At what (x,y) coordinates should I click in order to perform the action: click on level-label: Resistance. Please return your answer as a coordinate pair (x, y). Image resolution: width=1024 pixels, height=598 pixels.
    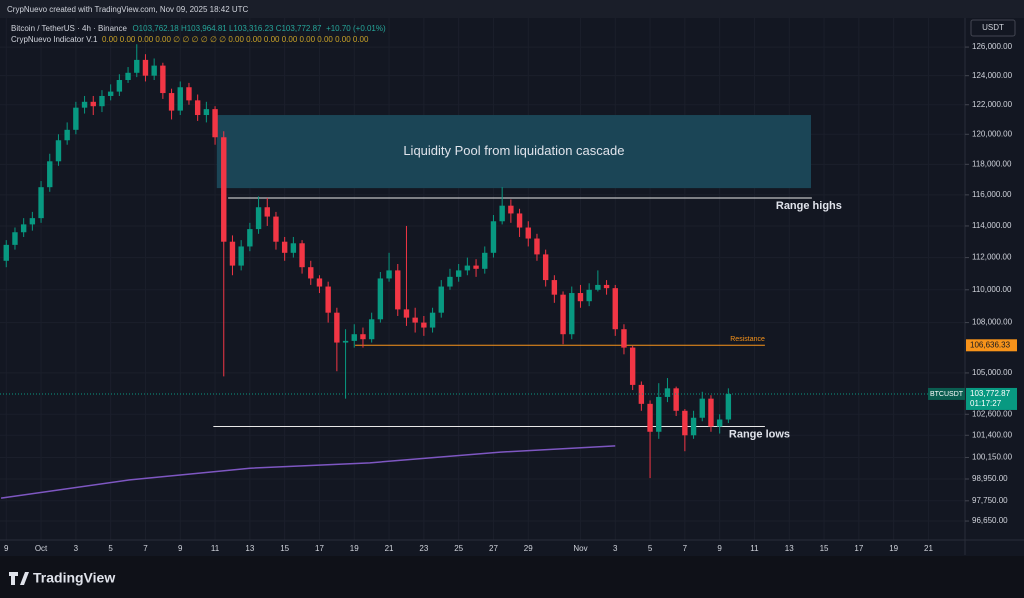
    Looking at the image, I should click on (747, 339).